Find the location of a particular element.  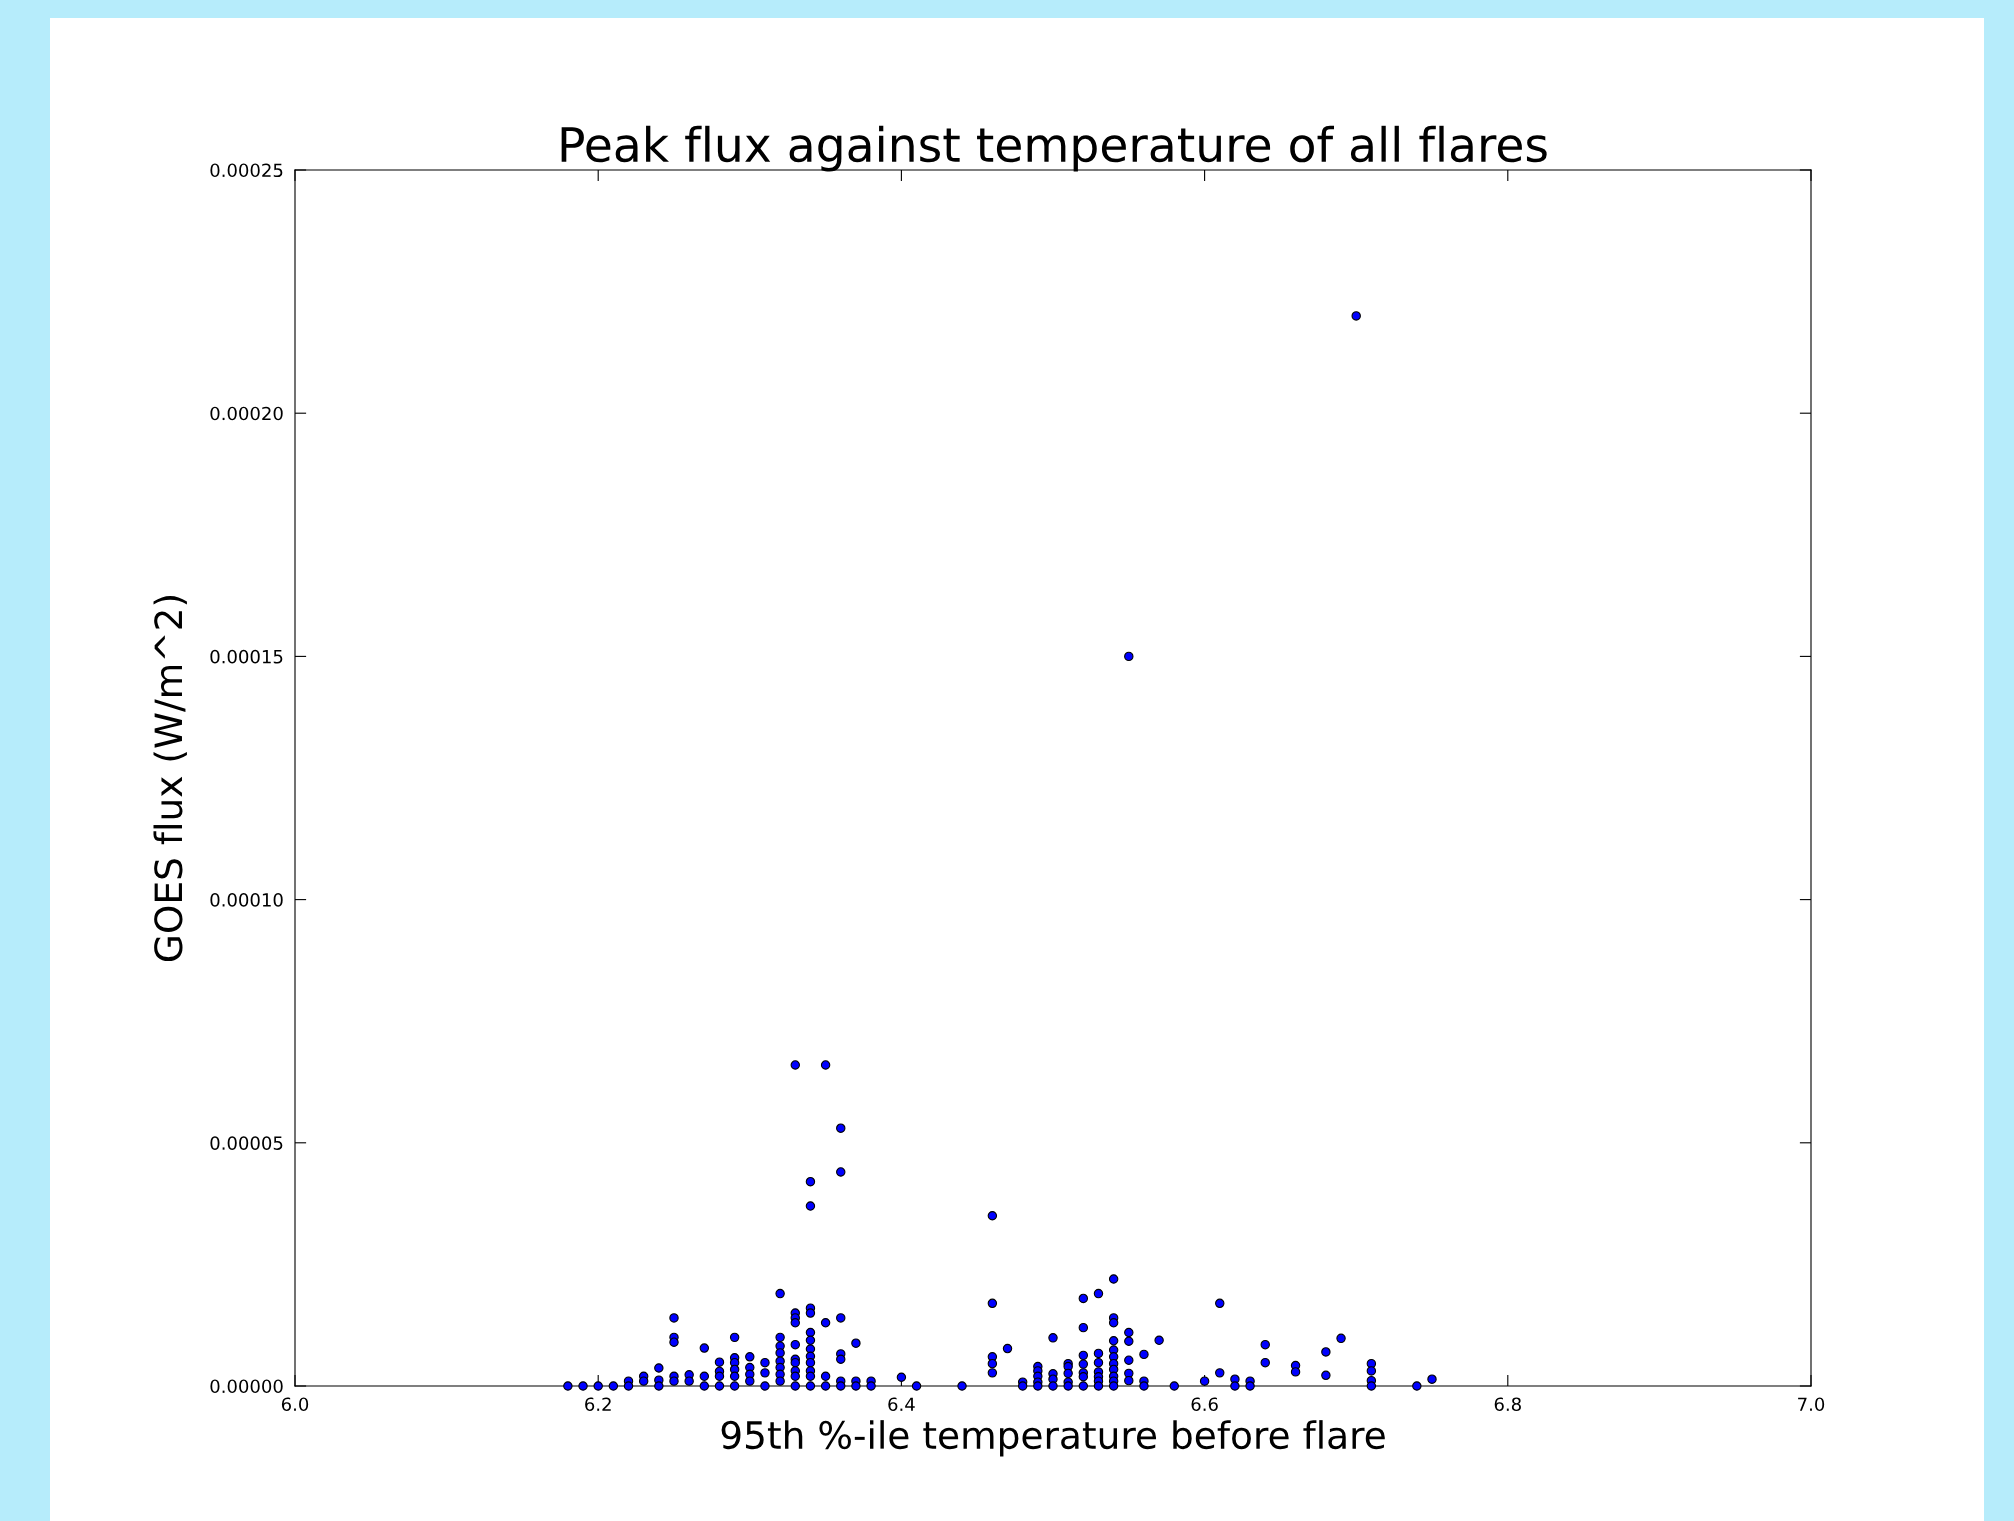

y-tick-label: 0.00005 is located at coordinates (246, 1143).